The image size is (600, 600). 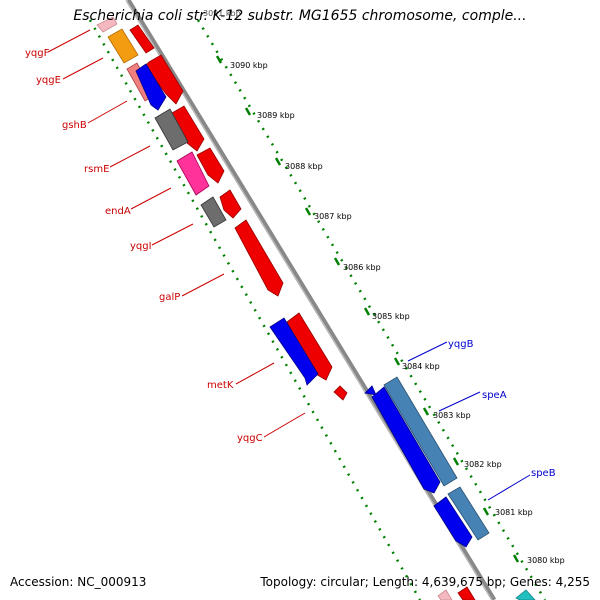 What do you see at coordinates (452, 415) in the screenshot?
I see `ruler-tick-label: 3083 kbp` at bounding box center [452, 415].